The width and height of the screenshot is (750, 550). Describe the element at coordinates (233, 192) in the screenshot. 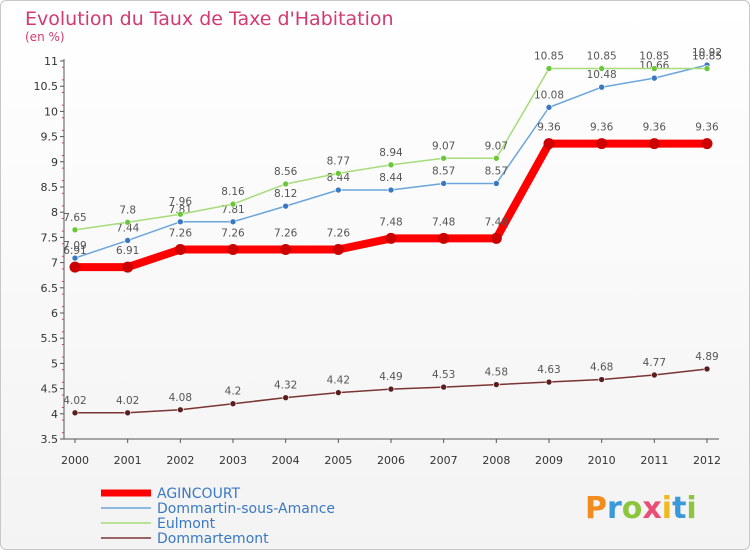

I see `data-label: 8.16` at that location.